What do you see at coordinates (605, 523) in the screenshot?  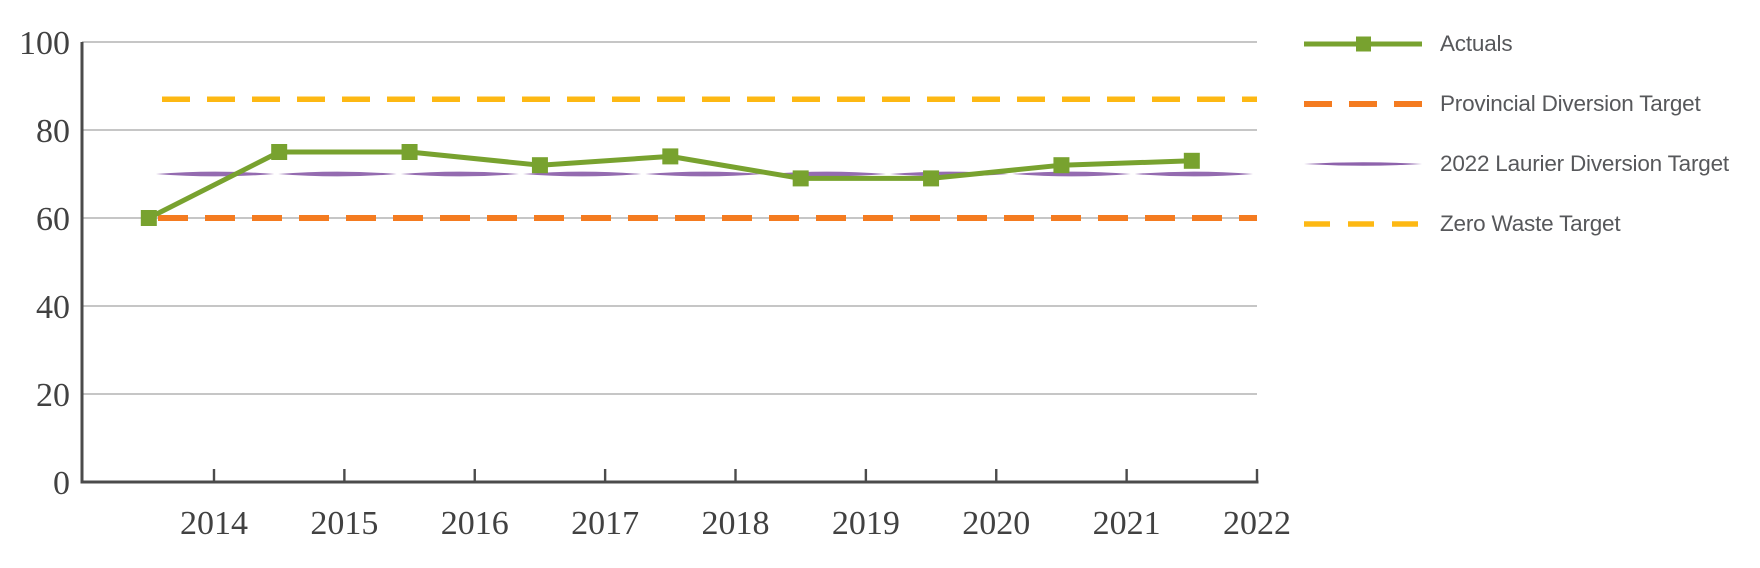 I see `x-tick-label-2017: 2017` at bounding box center [605, 523].